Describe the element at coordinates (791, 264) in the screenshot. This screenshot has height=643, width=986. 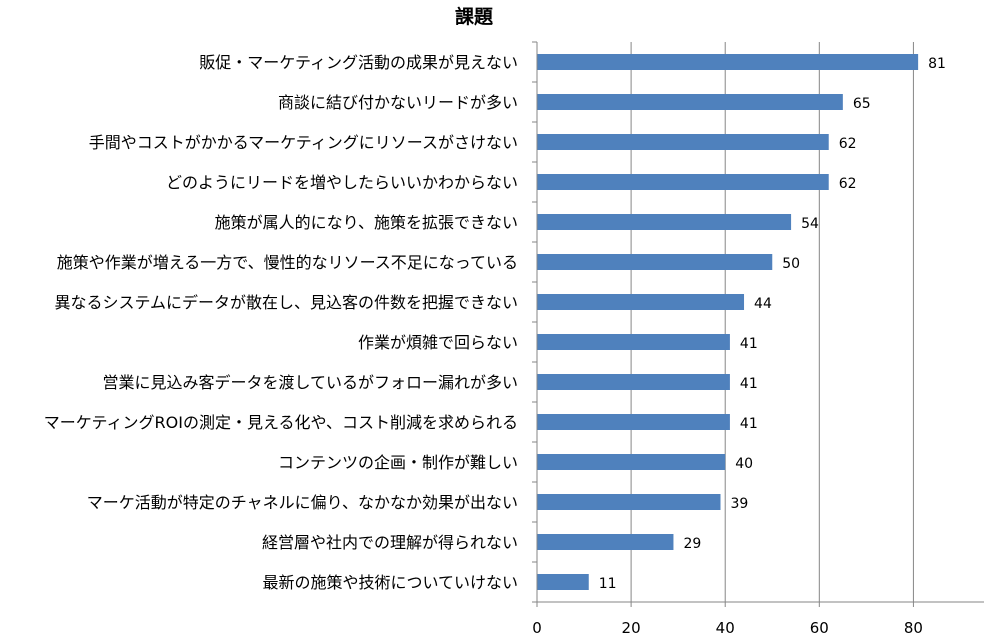
I see `data-label: 50` at that location.